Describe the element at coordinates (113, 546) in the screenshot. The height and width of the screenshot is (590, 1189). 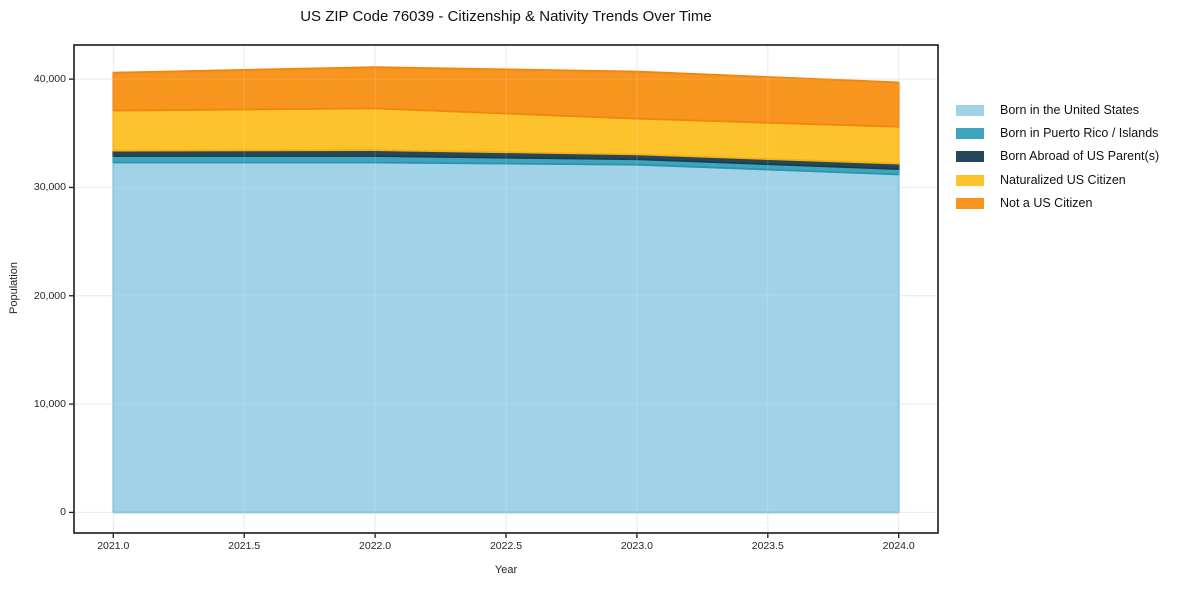
I see `x-tick-label: 2021.0` at that location.